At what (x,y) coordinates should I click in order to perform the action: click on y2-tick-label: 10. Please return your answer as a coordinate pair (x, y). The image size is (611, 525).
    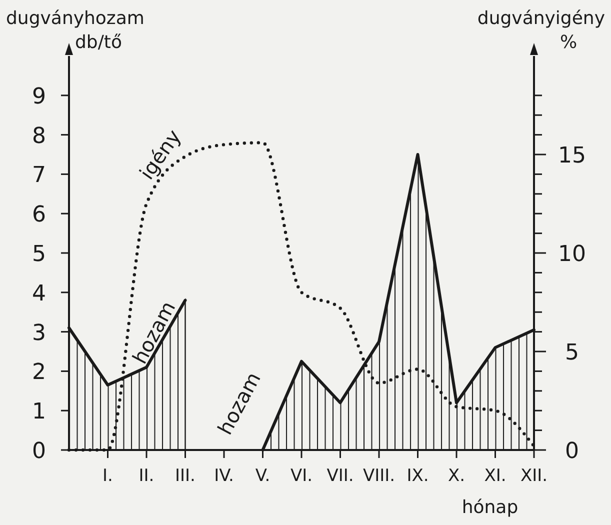
    Looking at the image, I should click on (572, 254).